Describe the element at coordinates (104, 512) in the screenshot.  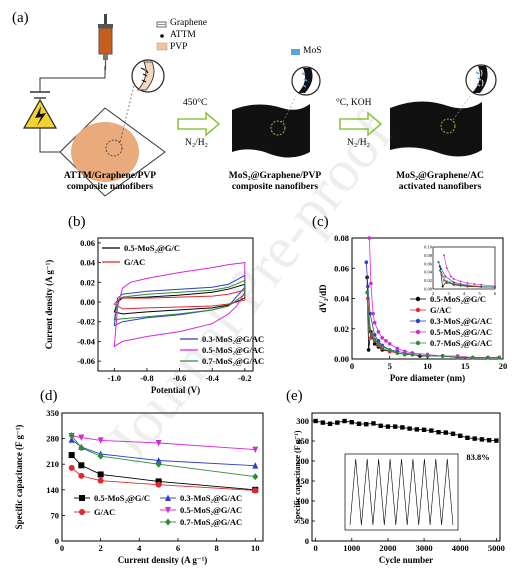
I see `legend-label-d: G/AC` at that location.